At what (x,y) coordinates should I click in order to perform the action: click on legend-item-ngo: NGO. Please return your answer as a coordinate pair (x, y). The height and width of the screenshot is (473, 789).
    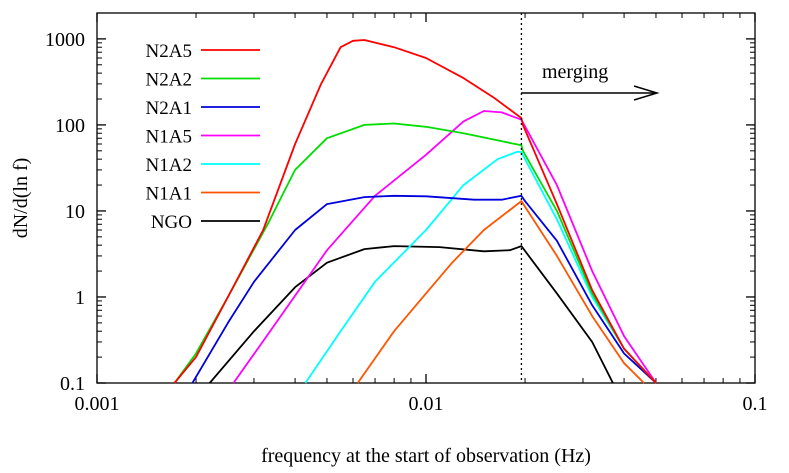
    Looking at the image, I should click on (205, 222).